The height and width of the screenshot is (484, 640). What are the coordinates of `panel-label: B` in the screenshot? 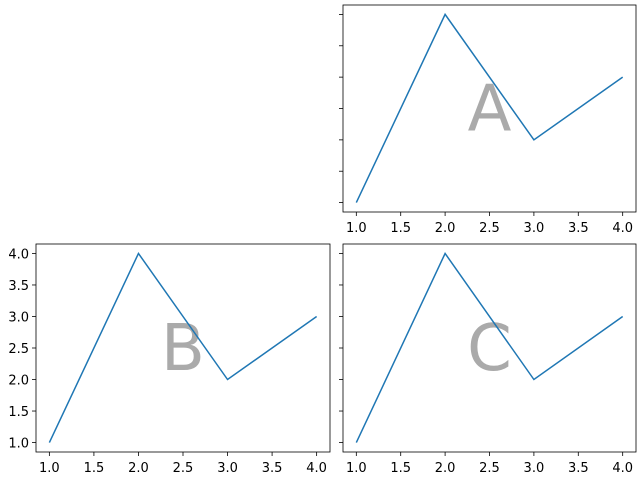 It's located at (183, 349).